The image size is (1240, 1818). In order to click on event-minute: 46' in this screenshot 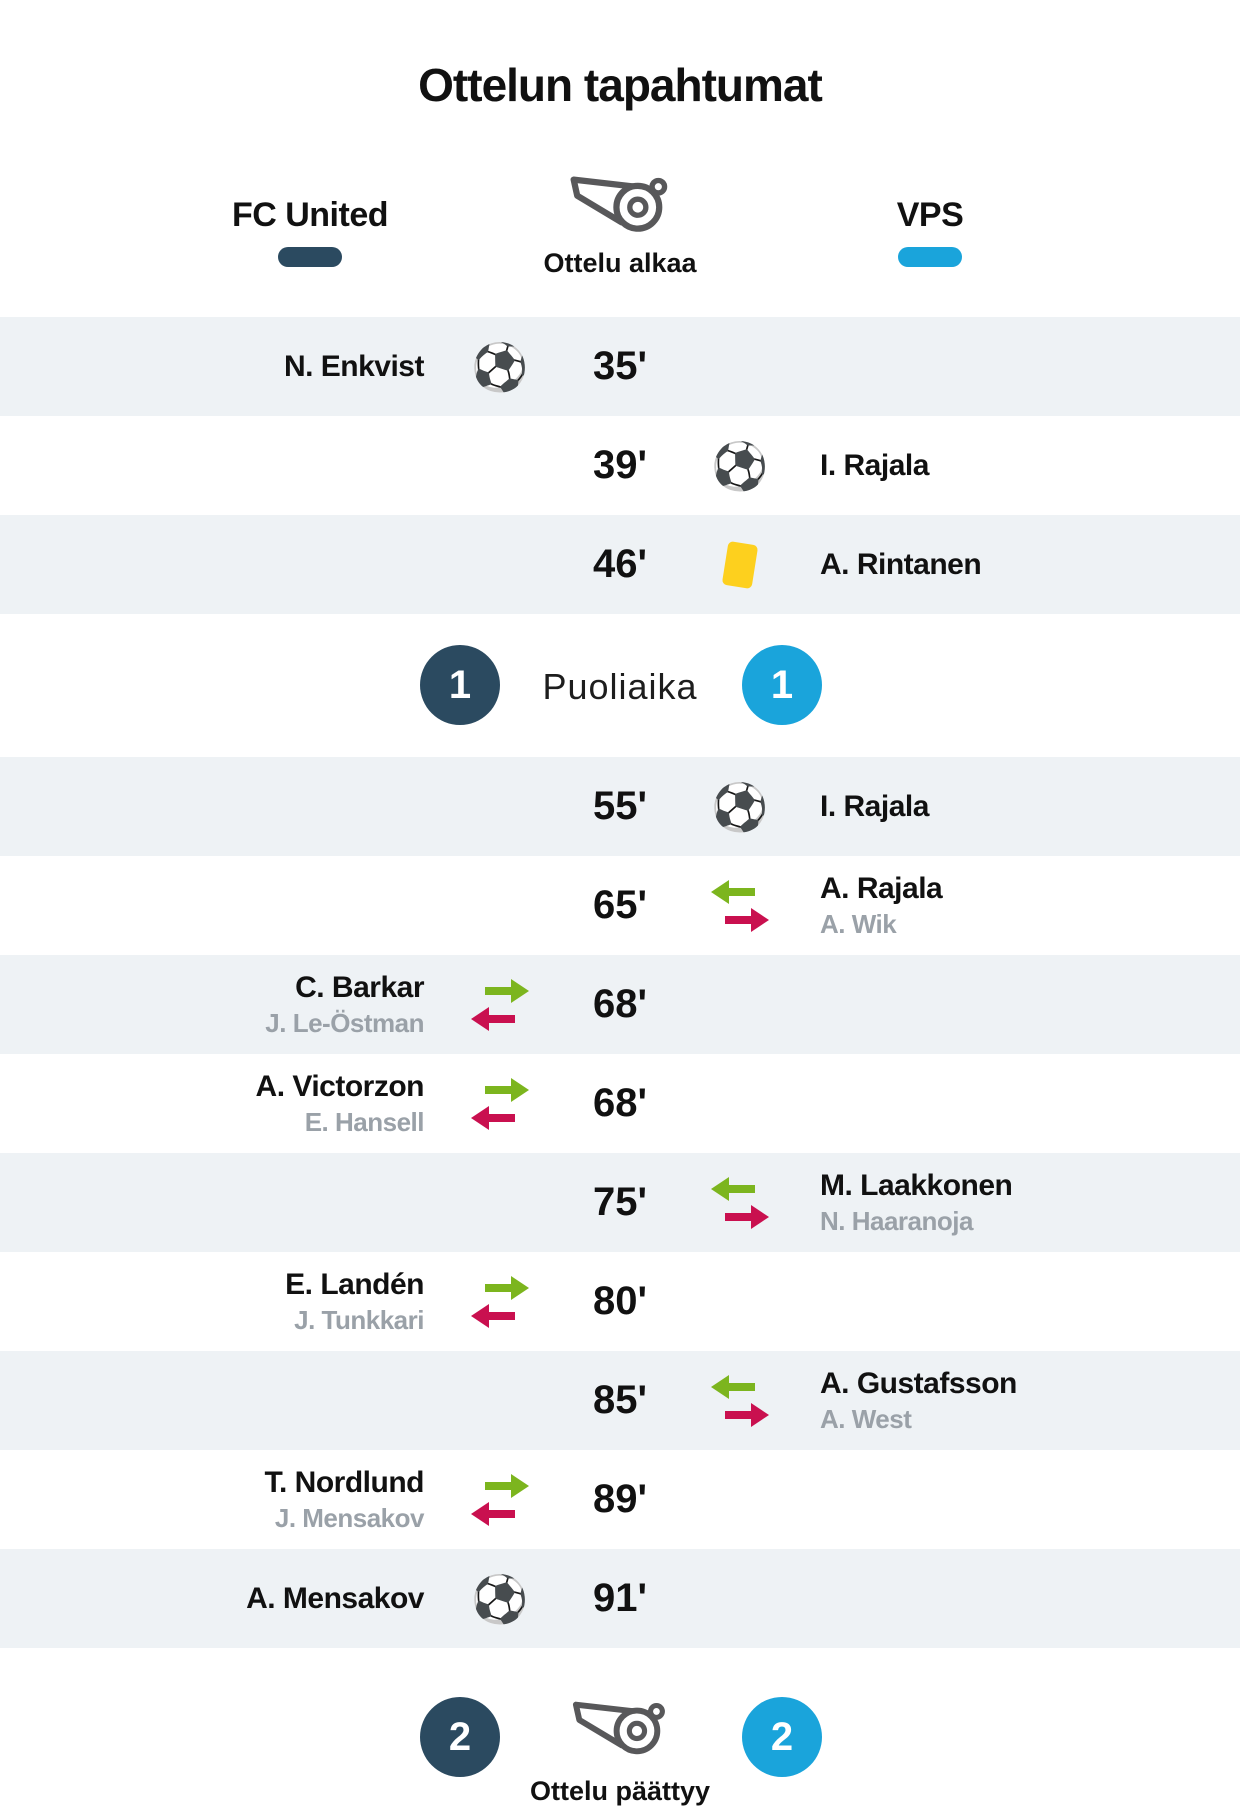, I will do `click(619, 564)`.